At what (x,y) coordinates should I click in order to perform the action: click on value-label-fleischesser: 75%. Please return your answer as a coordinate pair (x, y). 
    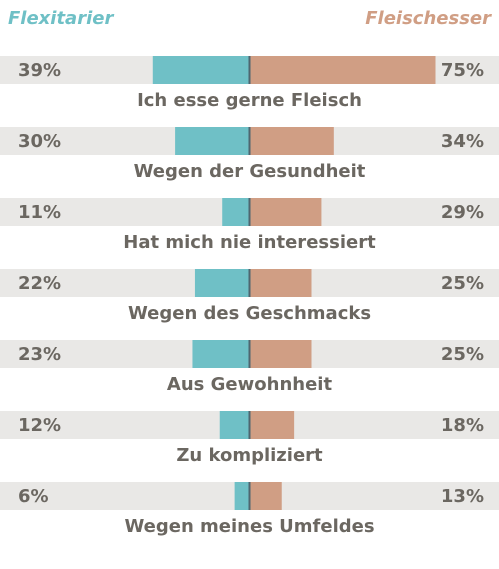
    Looking at the image, I should click on (462, 70).